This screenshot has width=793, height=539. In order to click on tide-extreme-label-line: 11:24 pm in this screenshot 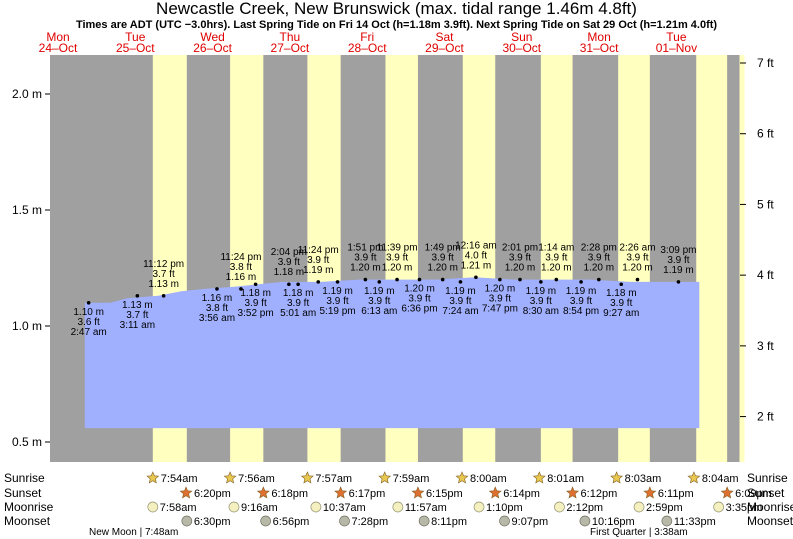, I will do `click(318, 250)`.